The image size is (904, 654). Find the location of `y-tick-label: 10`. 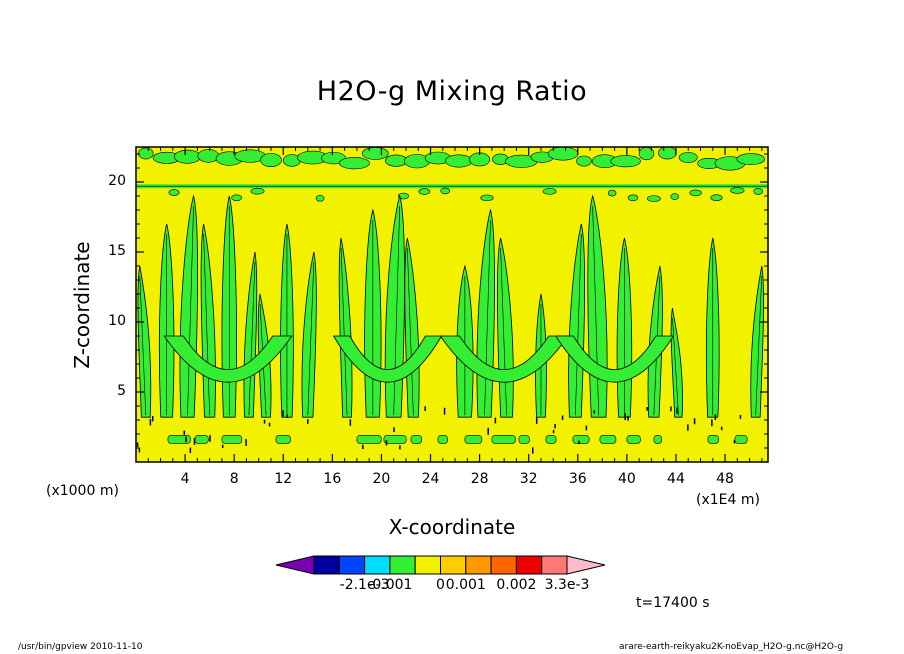

y-tick-label: 10 is located at coordinates (117, 321).